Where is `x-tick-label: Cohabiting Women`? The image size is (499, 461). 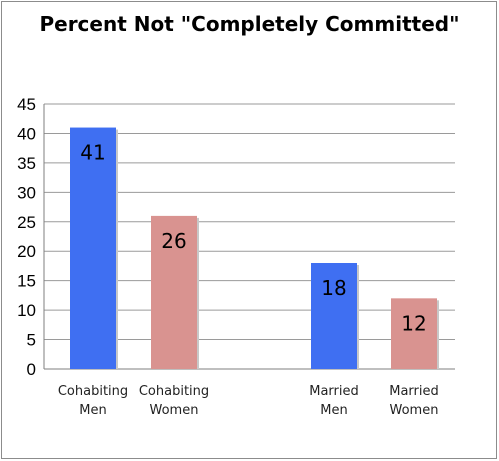 x-tick-label: Cohabiting Women is located at coordinates (174, 401).